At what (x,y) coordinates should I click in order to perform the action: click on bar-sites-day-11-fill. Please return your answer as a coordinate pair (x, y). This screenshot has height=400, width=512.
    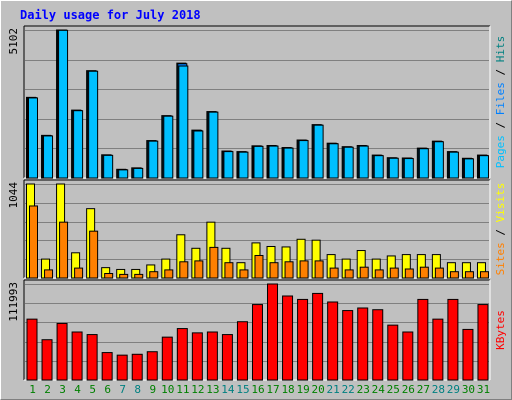
    Looking at the image, I should click on (184, 270).